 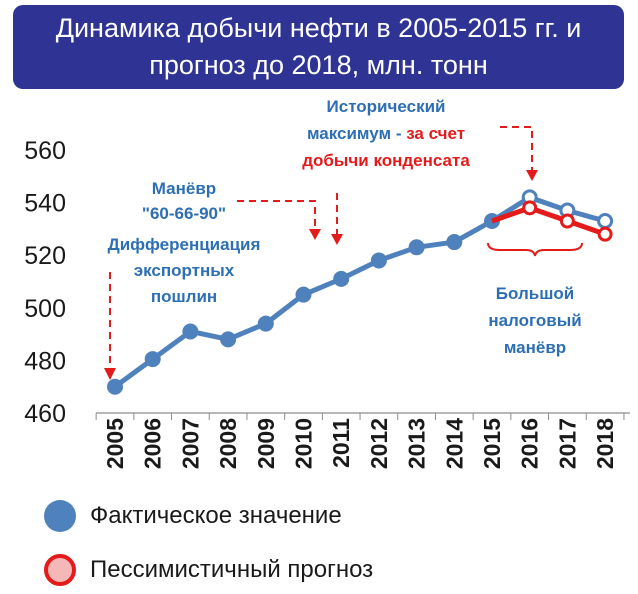 What do you see at coordinates (228, 443) in the screenshot?
I see `x-tick-label: 2008` at bounding box center [228, 443].